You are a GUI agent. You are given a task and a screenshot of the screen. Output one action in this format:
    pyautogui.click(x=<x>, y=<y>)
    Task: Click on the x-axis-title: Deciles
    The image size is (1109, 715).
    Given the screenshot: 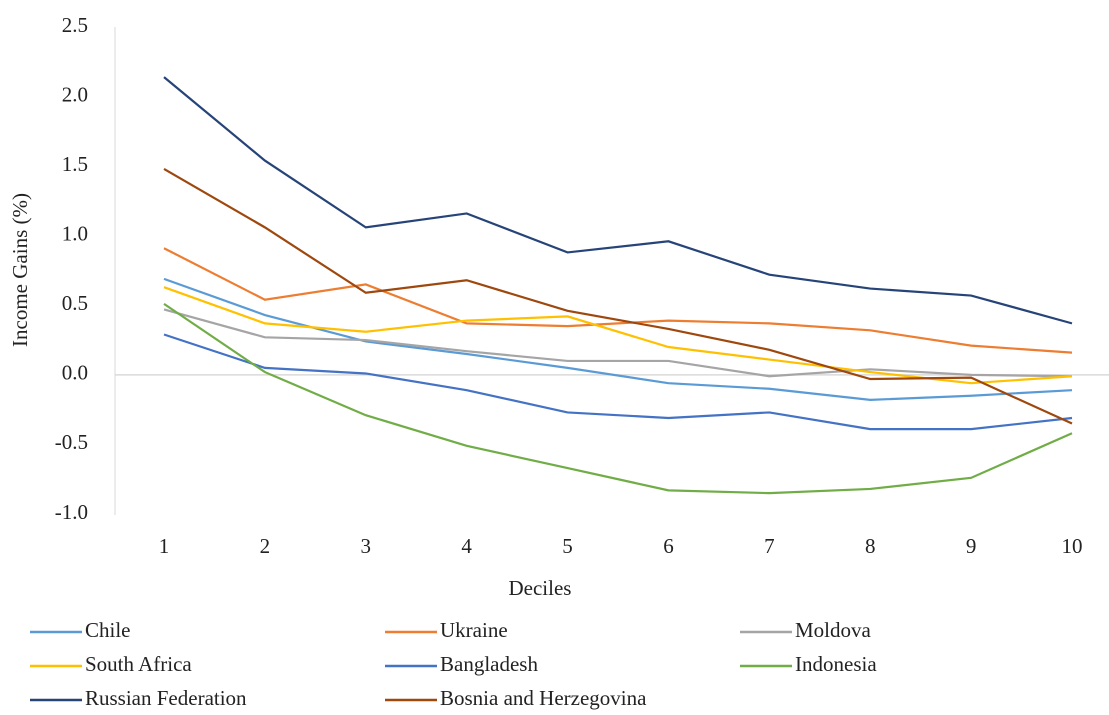 What is the action you would take?
    pyautogui.click(x=540, y=588)
    